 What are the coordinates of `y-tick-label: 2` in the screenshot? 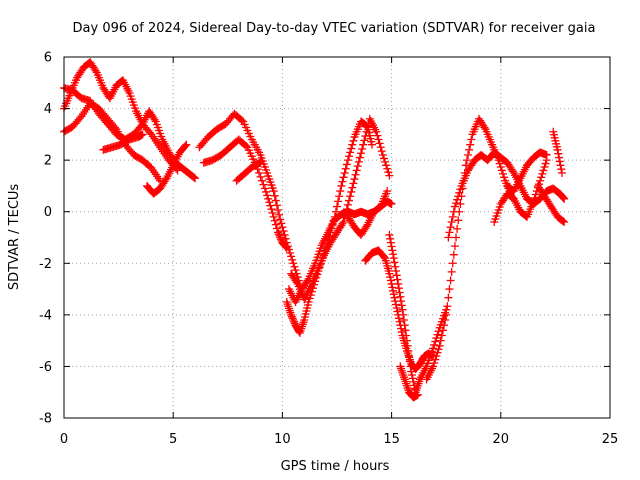 It's located at (48, 161).